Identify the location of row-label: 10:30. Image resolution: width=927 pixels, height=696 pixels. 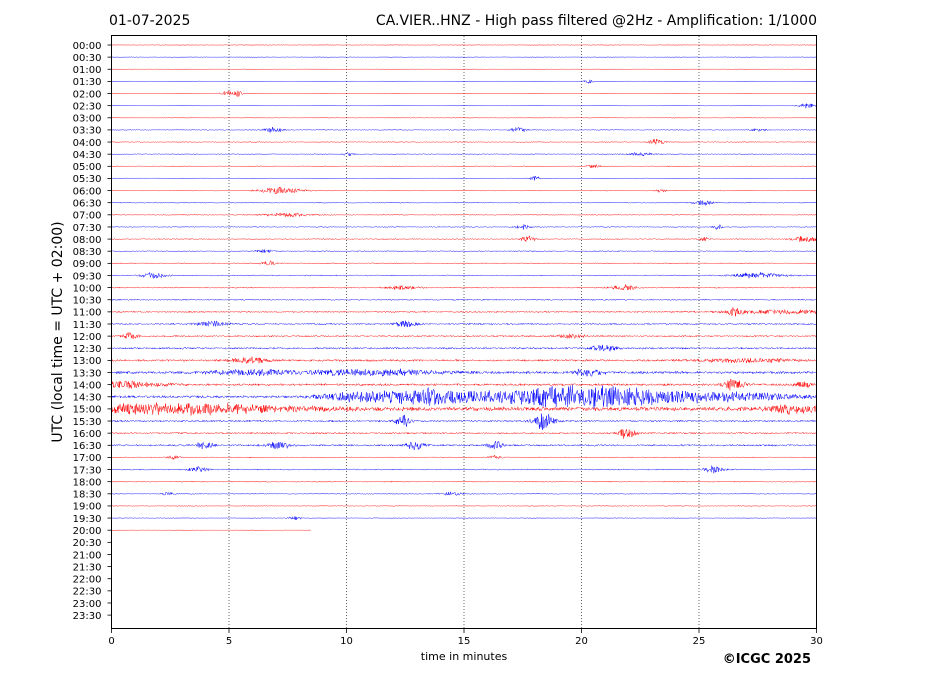
(87, 301).